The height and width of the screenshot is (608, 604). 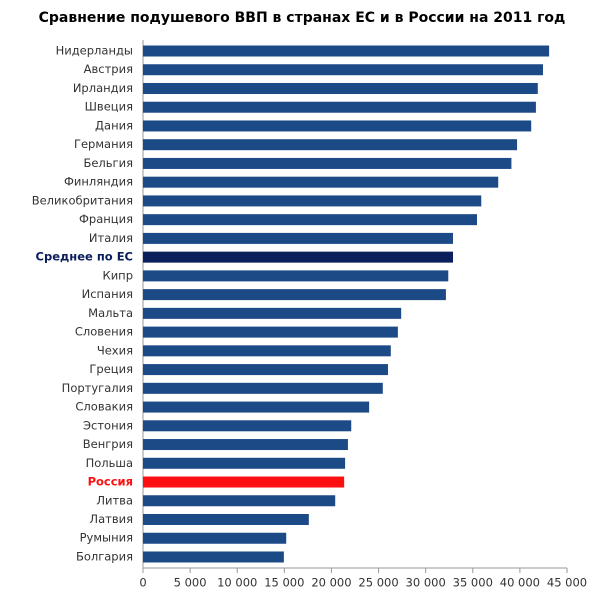 What do you see at coordinates (104, 332) in the screenshot?
I see `y-tick-label: Словения` at bounding box center [104, 332].